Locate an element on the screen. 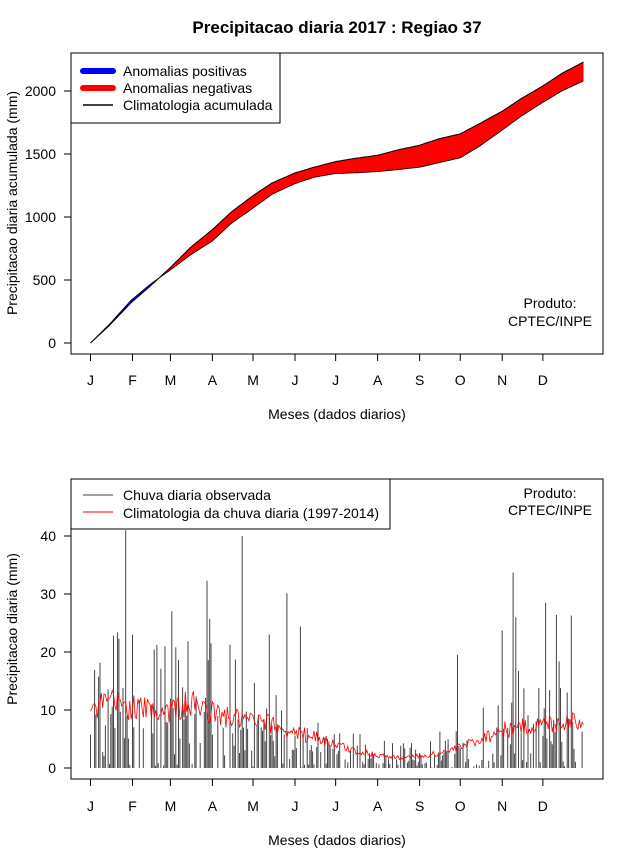  daily-y-label: Precipitacao diaria (mm) is located at coordinates (12, 629).